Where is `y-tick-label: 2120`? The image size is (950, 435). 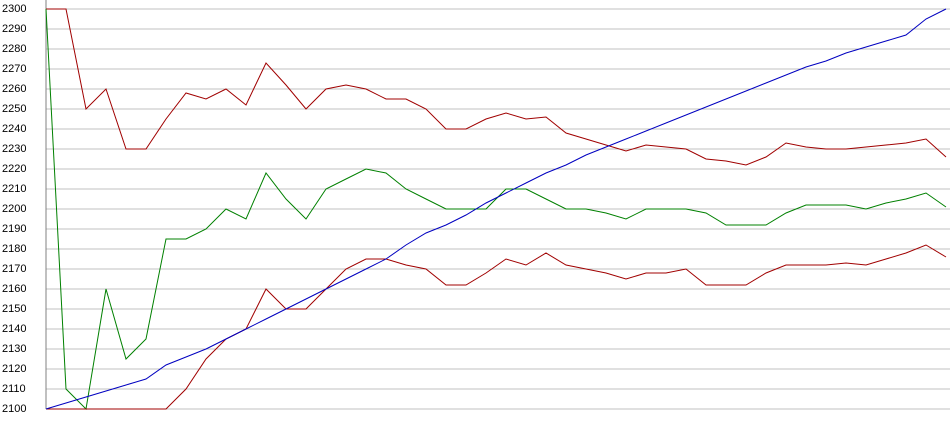
y-tick-label: 2120 is located at coordinates (14, 369).